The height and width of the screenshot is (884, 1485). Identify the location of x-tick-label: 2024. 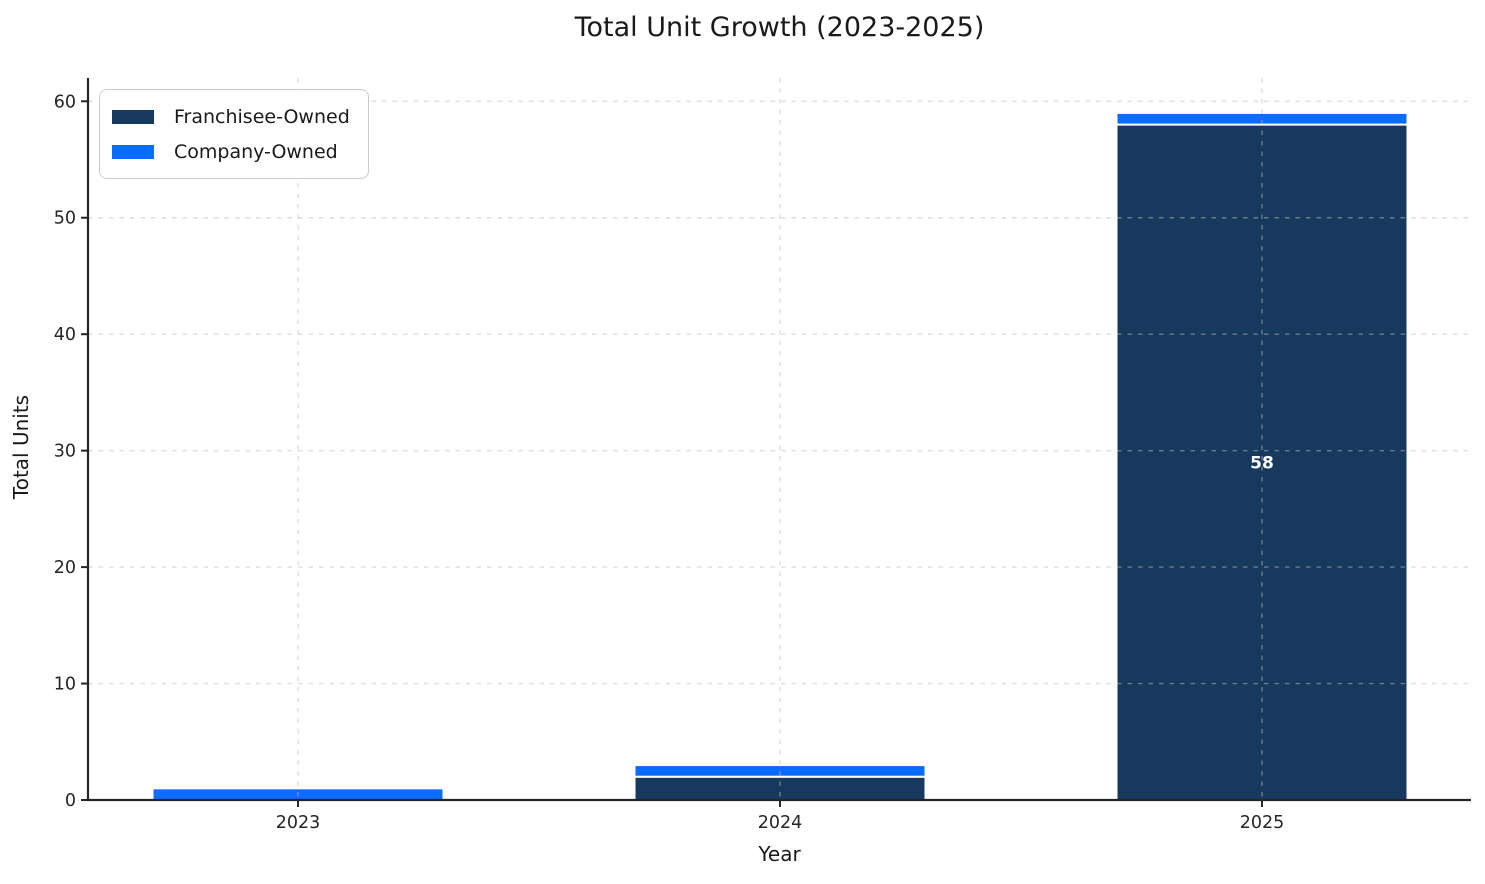
(780, 823).